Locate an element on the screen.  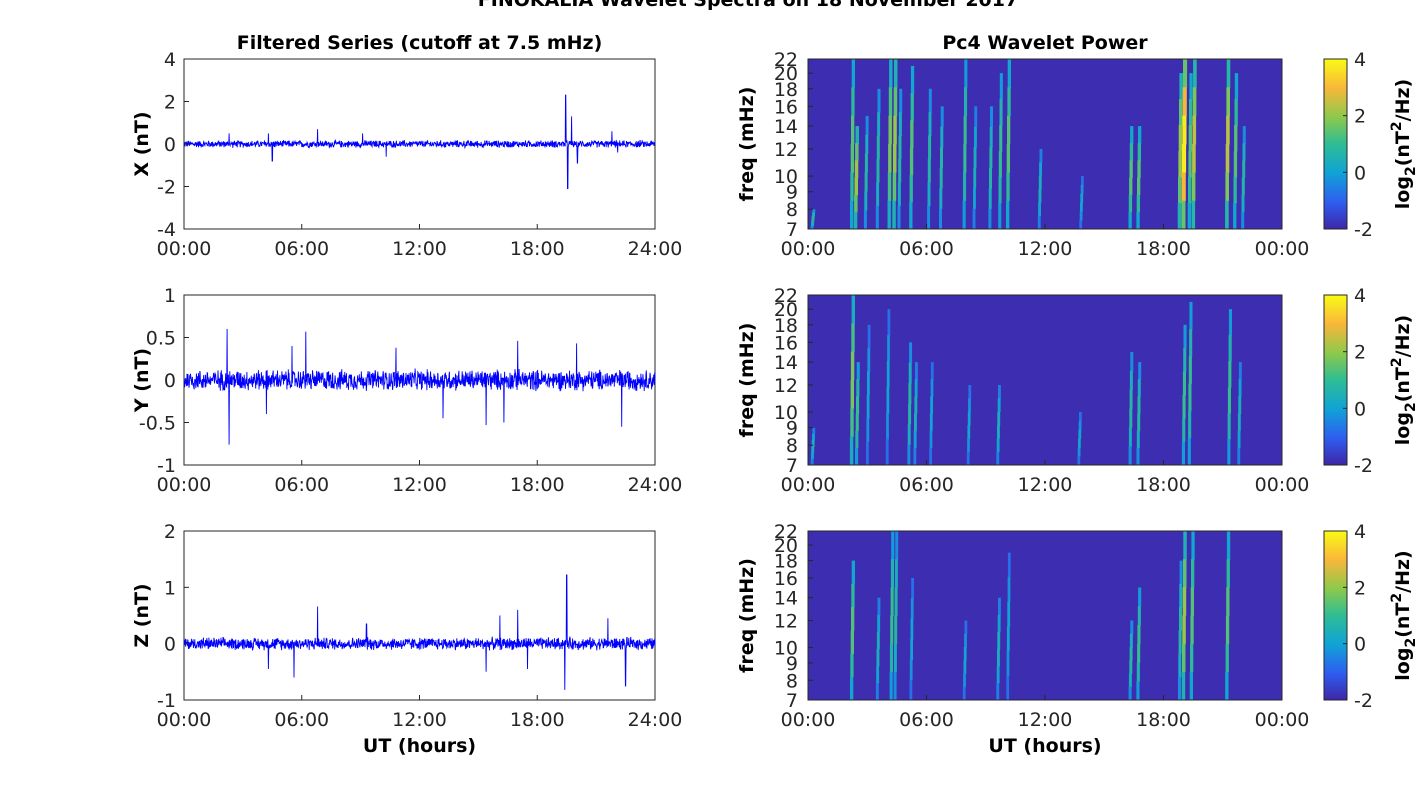
wavelet-panel-2-ytick-label: 22 is located at coordinates (786, 296).